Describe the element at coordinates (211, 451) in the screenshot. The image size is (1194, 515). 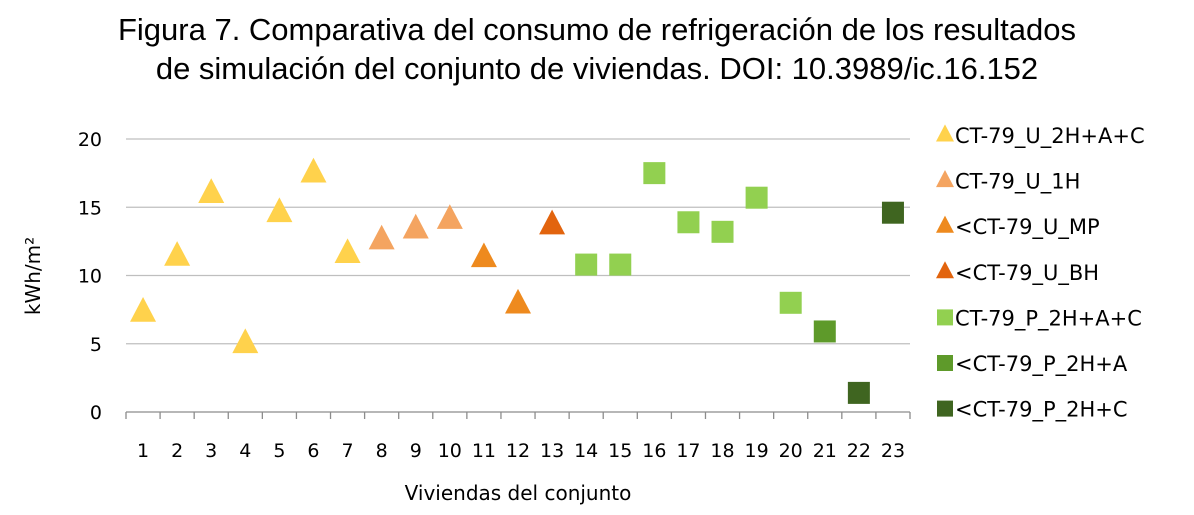
I see `x-tick-label: 3` at that location.